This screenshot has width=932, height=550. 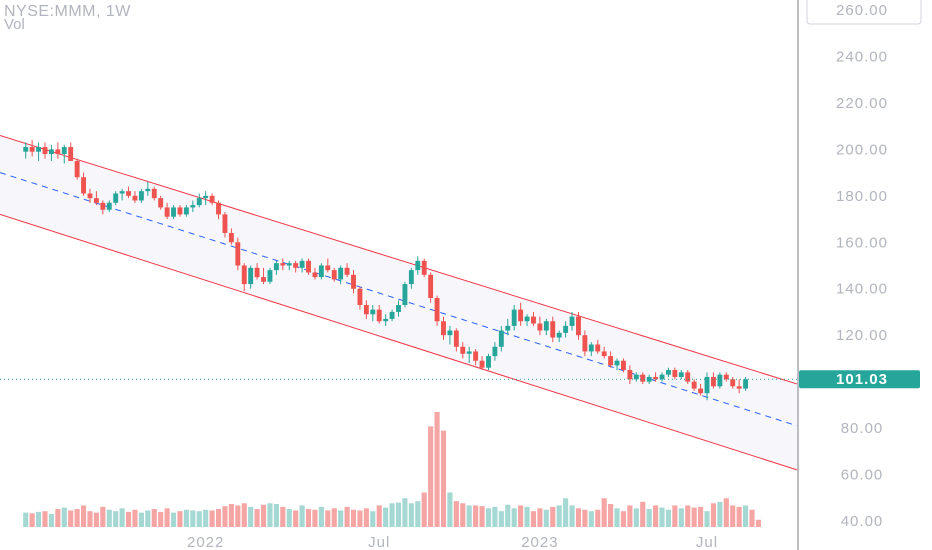 What do you see at coordinates (452, 542) in the screenshot?
I see `time-axis: 2022 Jul 2023 Jul` at bounding box center [452, 542].